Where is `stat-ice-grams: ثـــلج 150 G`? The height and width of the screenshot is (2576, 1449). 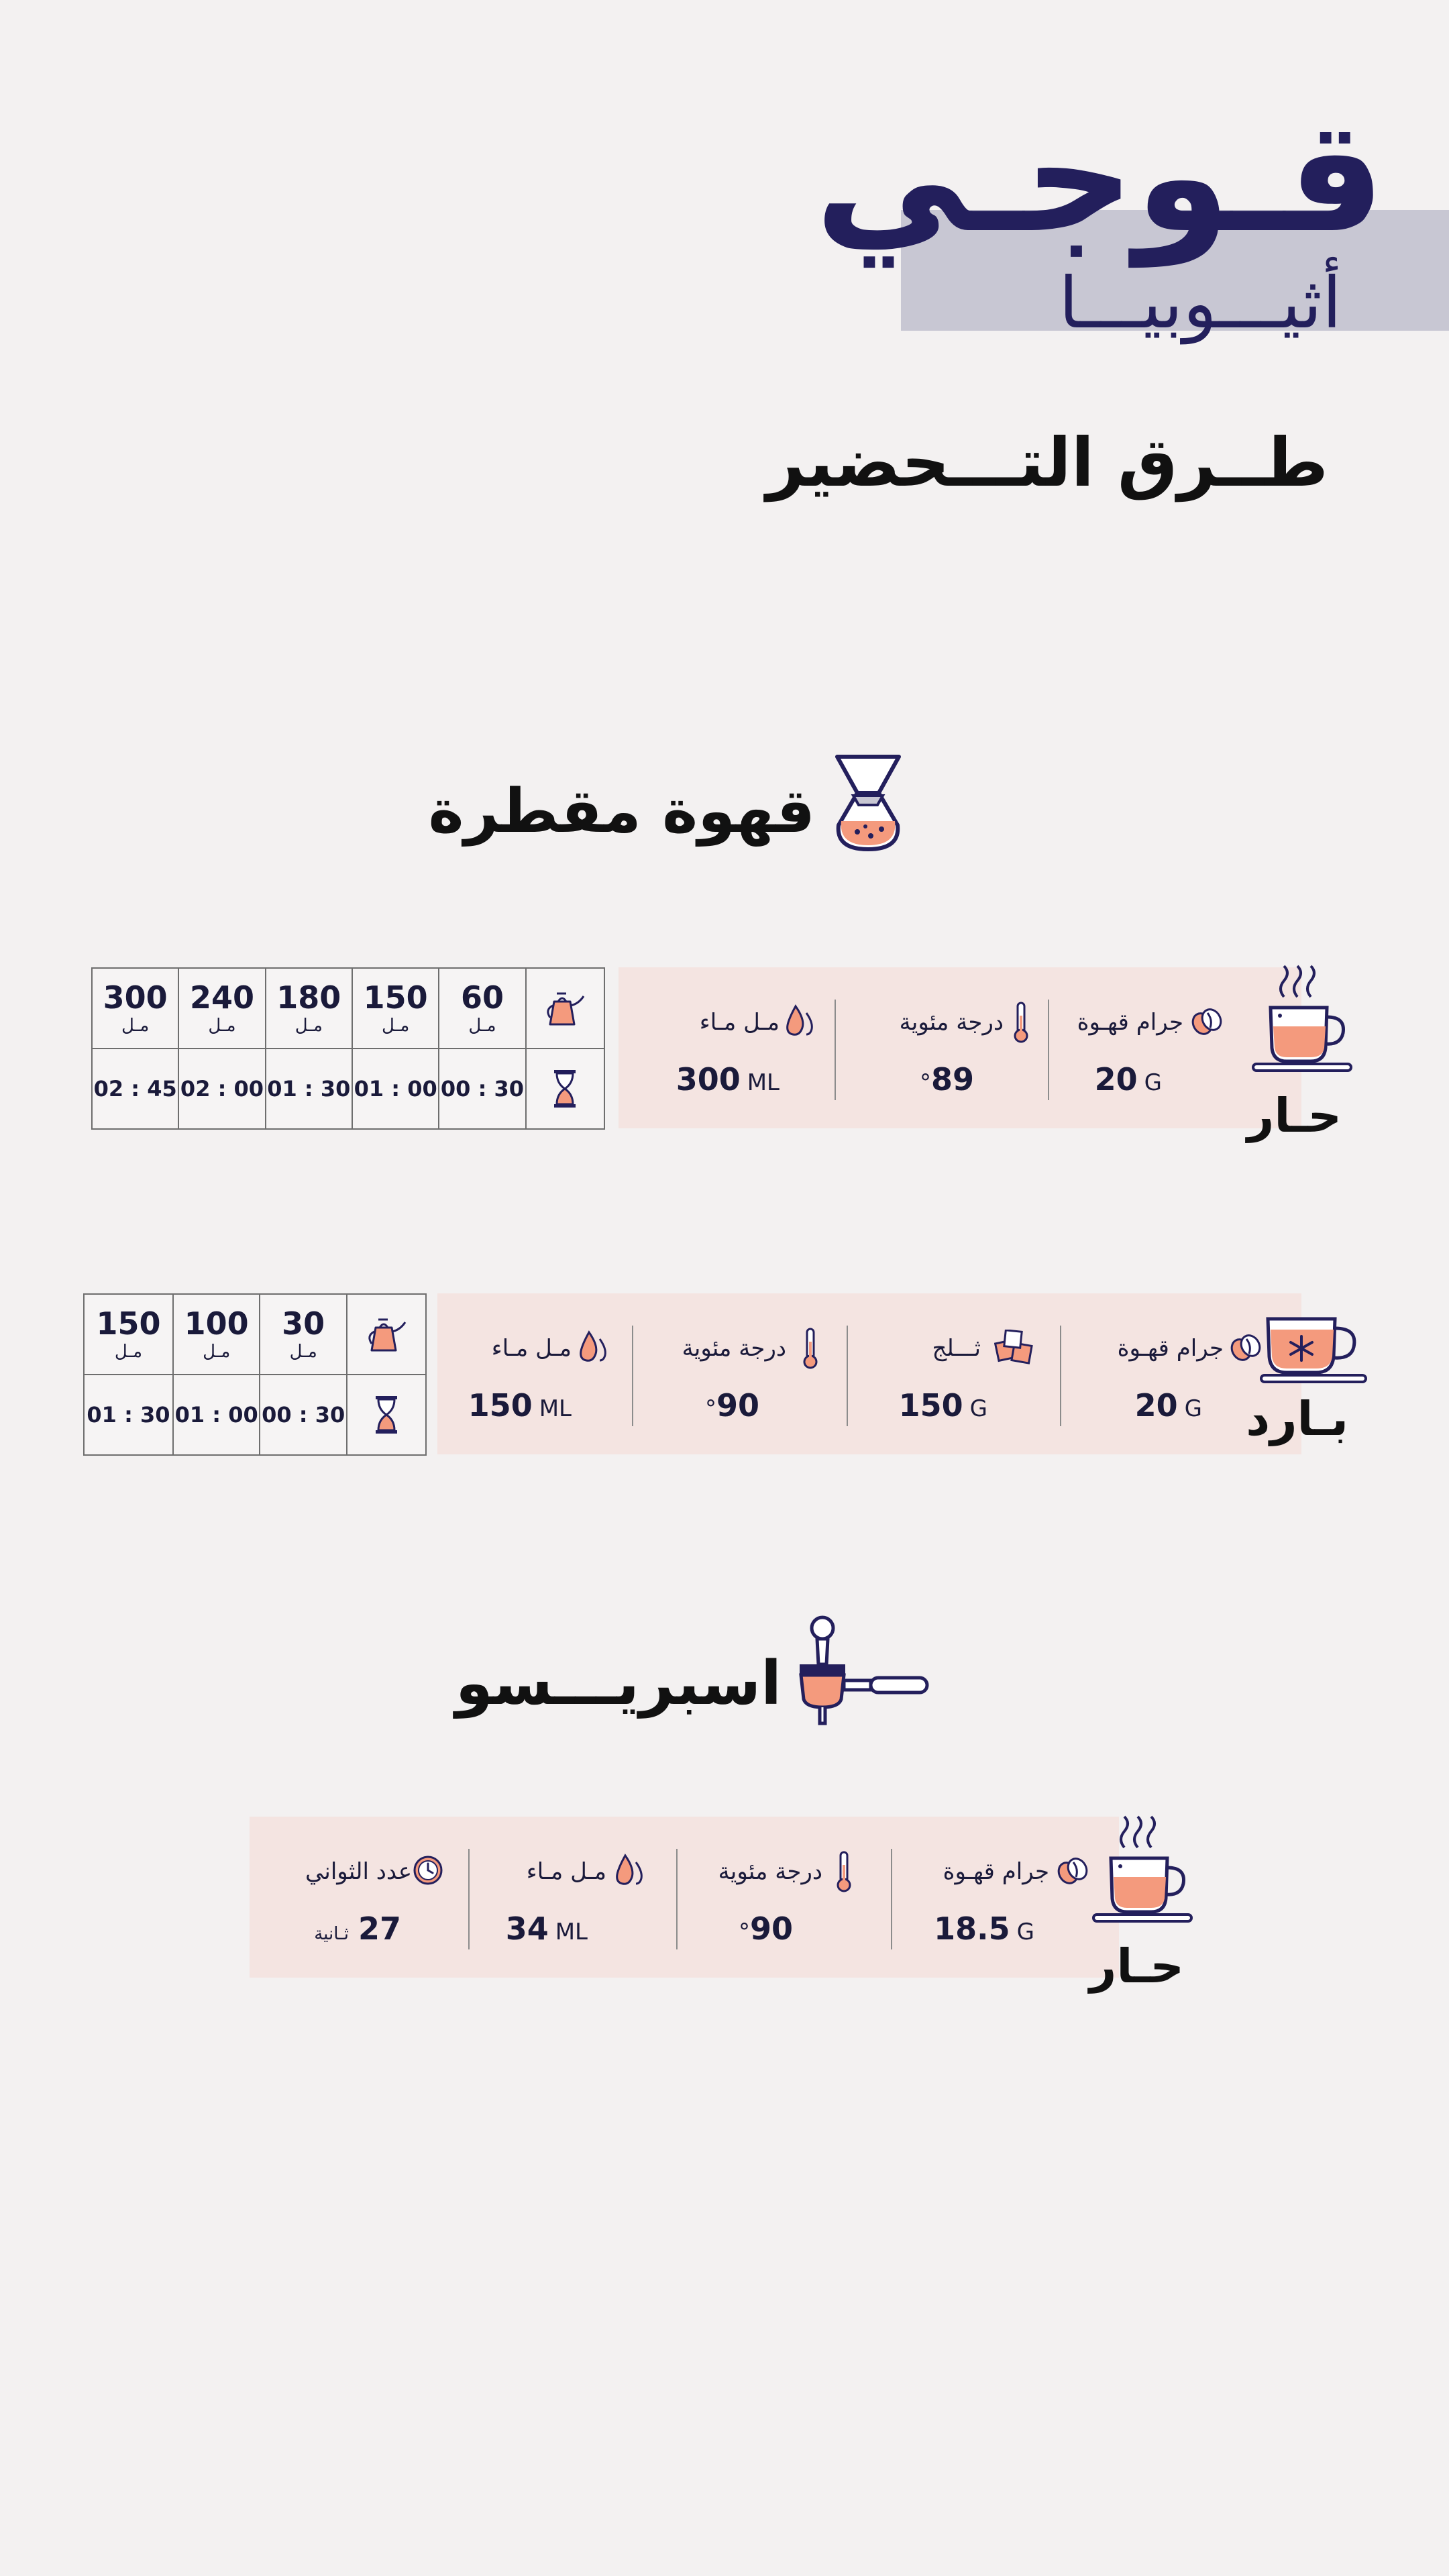
stat-ice-grams: ثـــلج 150 G is located at coordinates (950, 1373).